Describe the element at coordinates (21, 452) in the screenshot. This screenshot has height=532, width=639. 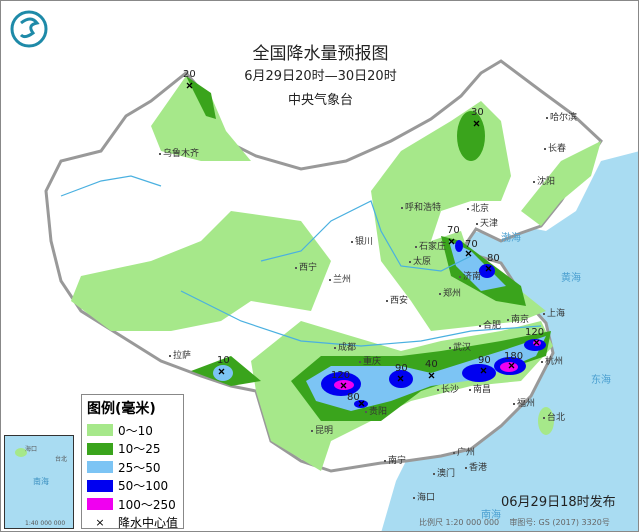
I see `hainan-shape` at that location.